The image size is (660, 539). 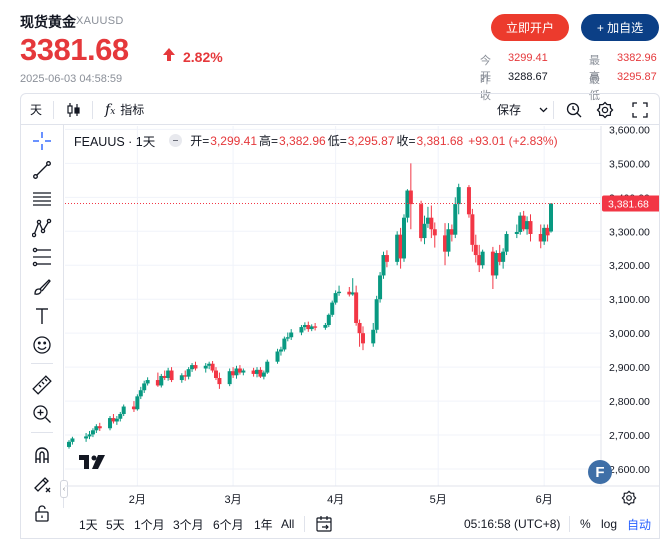 What do you see at coordinates (263, 524) in the screenshot?
I see `range-1y: 1年` at bounding box center [263, 524].